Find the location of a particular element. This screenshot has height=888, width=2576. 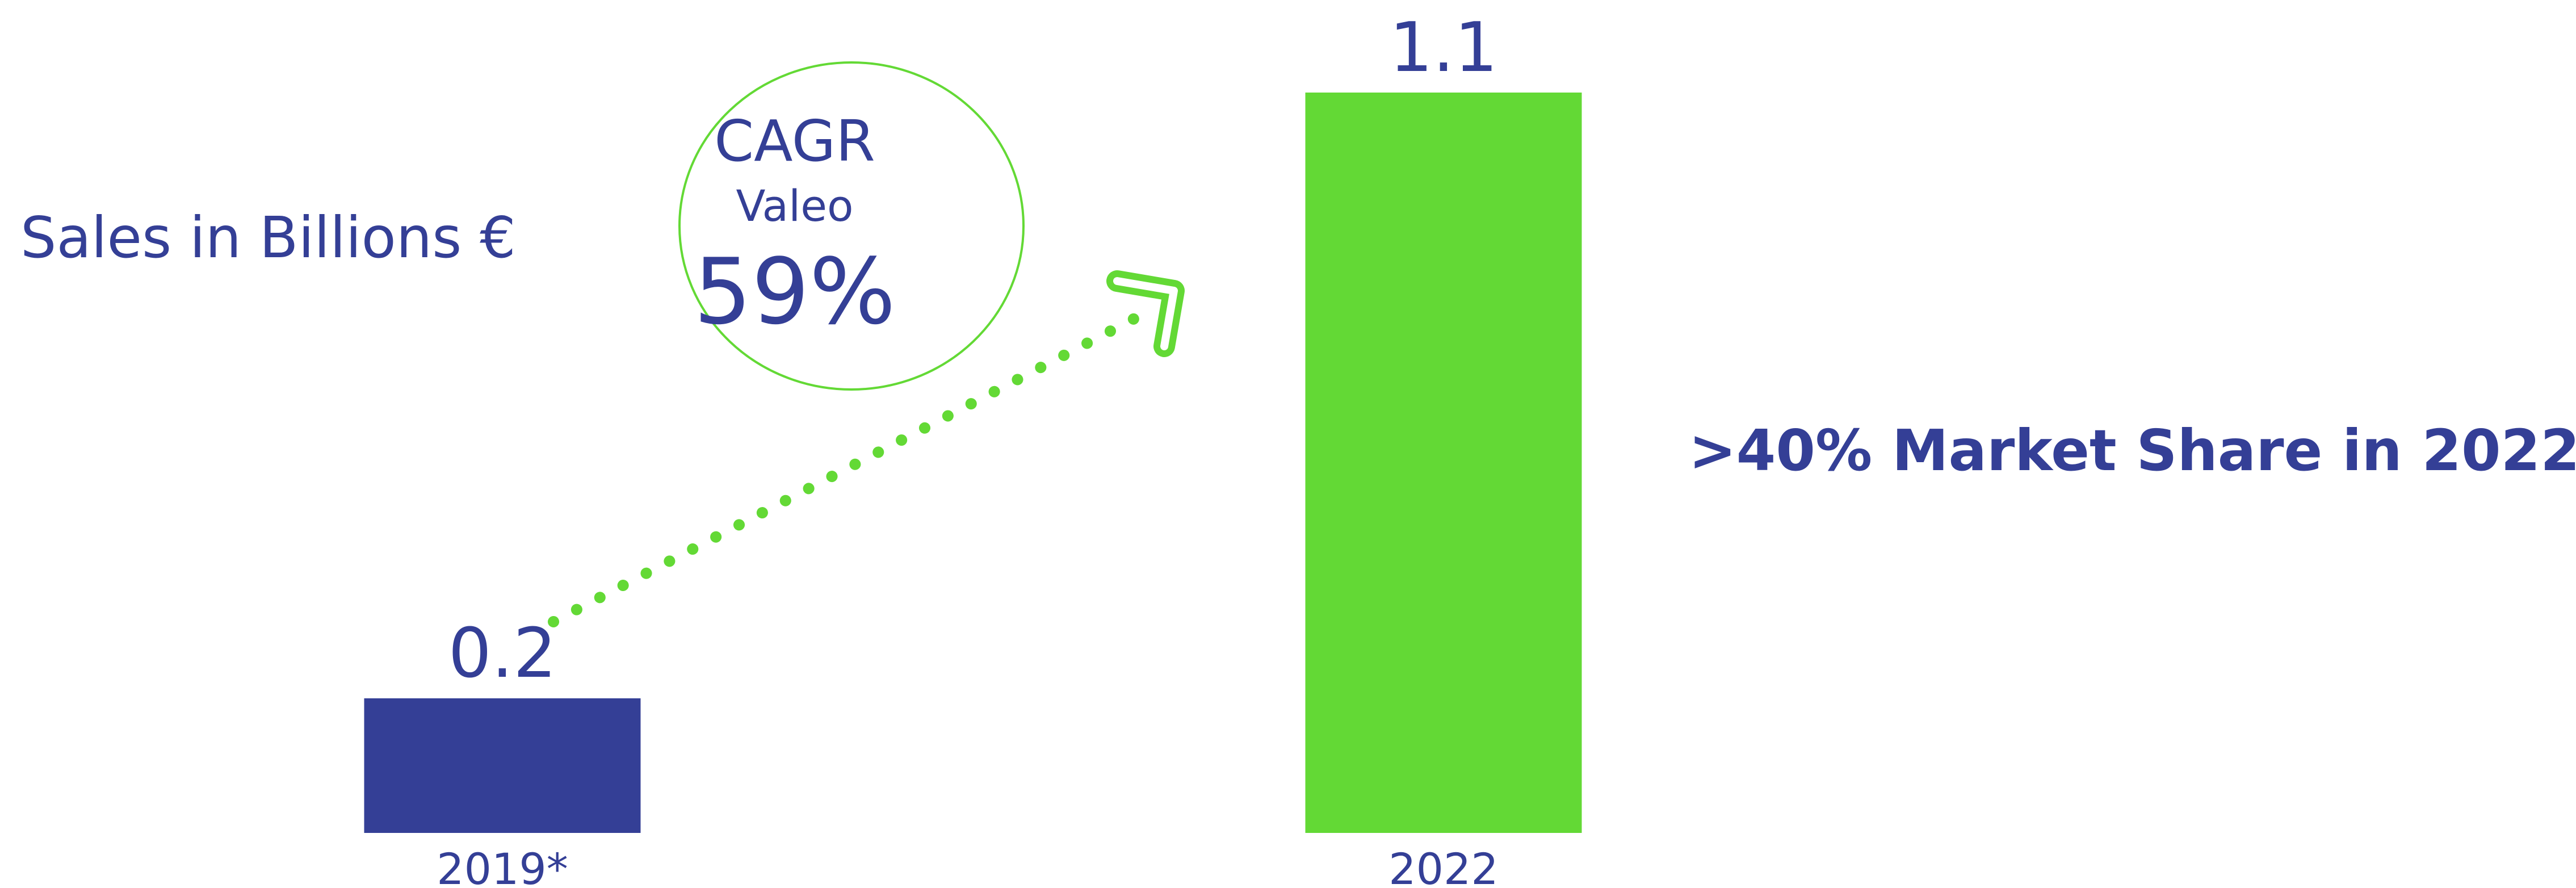

y-axis-label: Sales in Billions € is located at coordinates (268, 237).